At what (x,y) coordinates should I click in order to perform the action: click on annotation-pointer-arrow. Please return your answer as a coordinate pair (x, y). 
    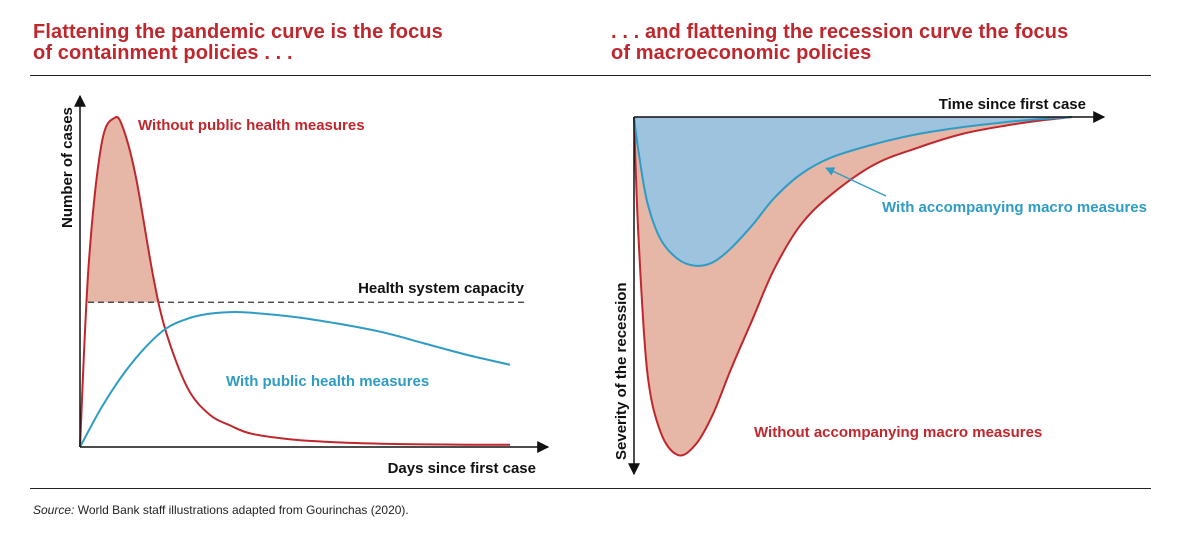
    Looking at the image, I should click on (856, 182).